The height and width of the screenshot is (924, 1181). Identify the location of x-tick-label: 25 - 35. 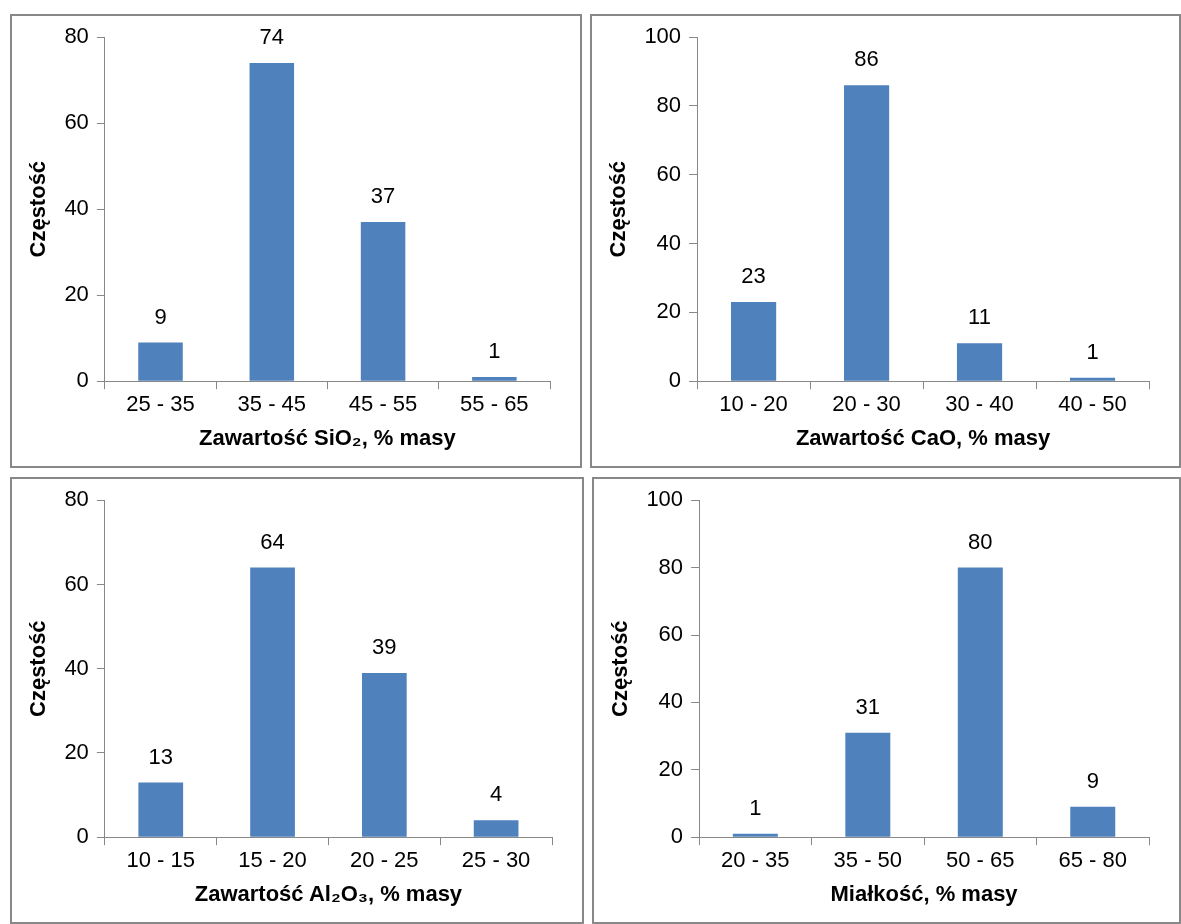
(160, 404).